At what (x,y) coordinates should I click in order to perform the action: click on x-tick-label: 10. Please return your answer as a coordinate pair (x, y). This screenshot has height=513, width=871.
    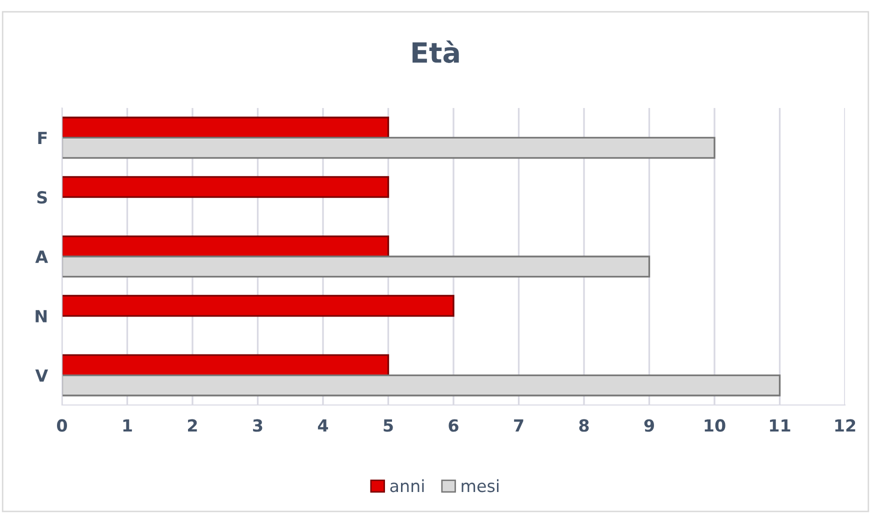
    Looking at the image, I should click on (715, 425).